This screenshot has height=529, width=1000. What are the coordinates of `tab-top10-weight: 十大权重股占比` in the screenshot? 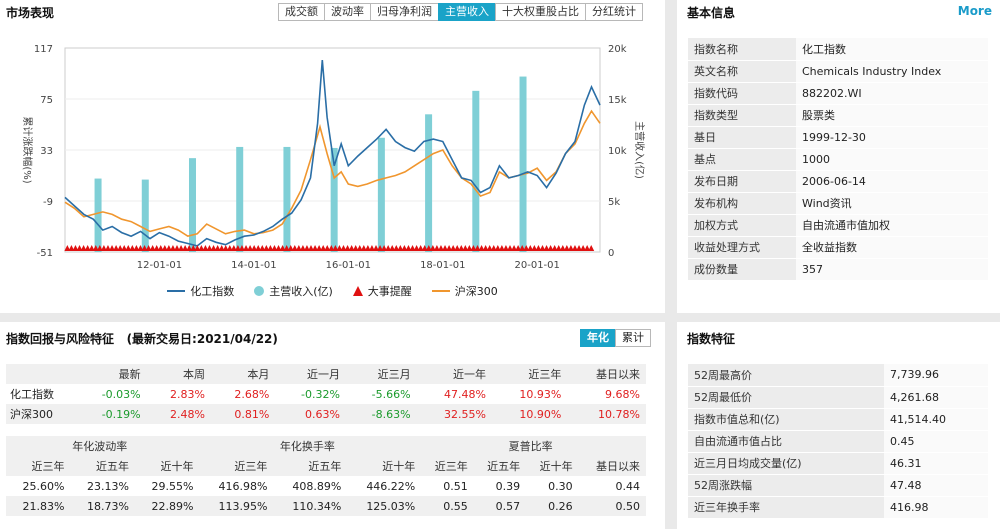 It's located at (540, 12).